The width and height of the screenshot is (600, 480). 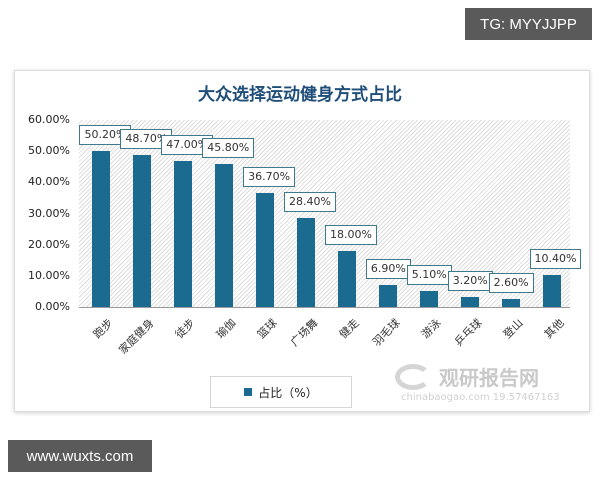 What do you see at coordinates (511, 282) in the screenshot?
I see `data-label: 2.60%` at bounding box center [511, 282].